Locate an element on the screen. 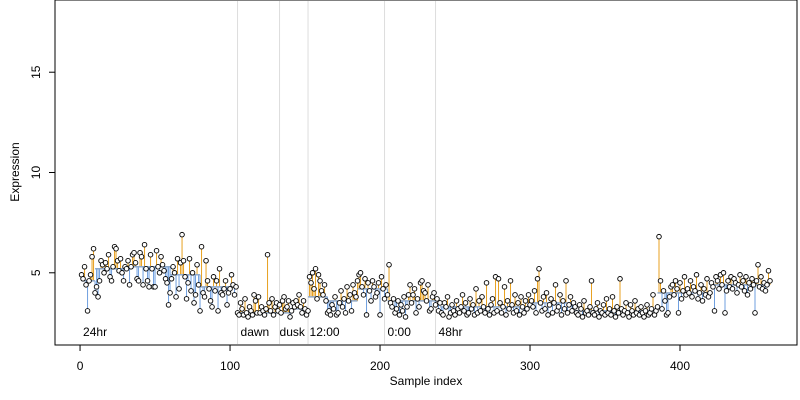  y-axis-label: Expression is located at coordinates (15, 171).